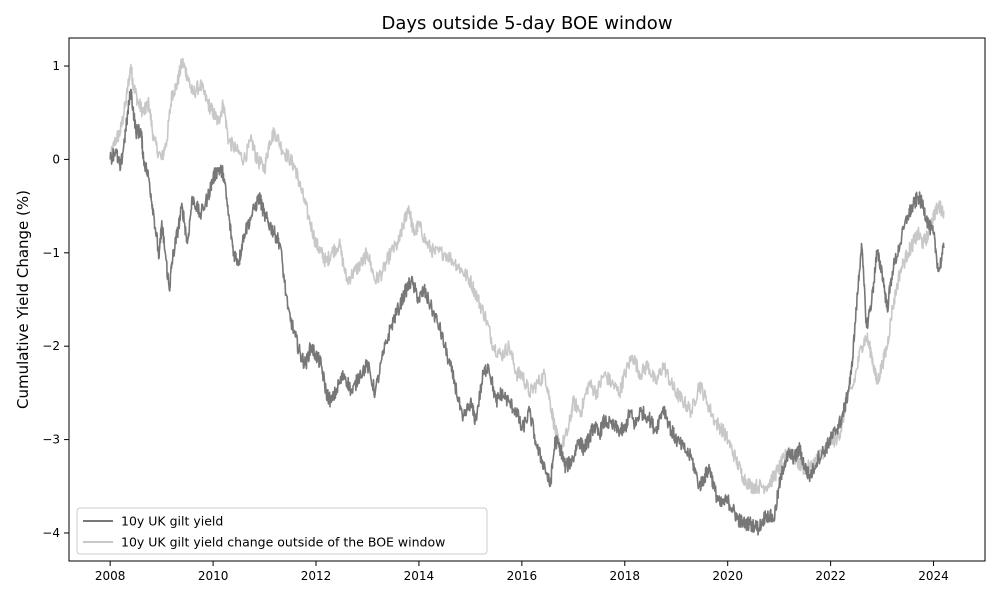 The width and height of the screenshot is (1000, 600). What do you see at coordinates (933, 576) in the screenshot?
I see `x-tick-label: 2024` at bounding box center [933, 576].